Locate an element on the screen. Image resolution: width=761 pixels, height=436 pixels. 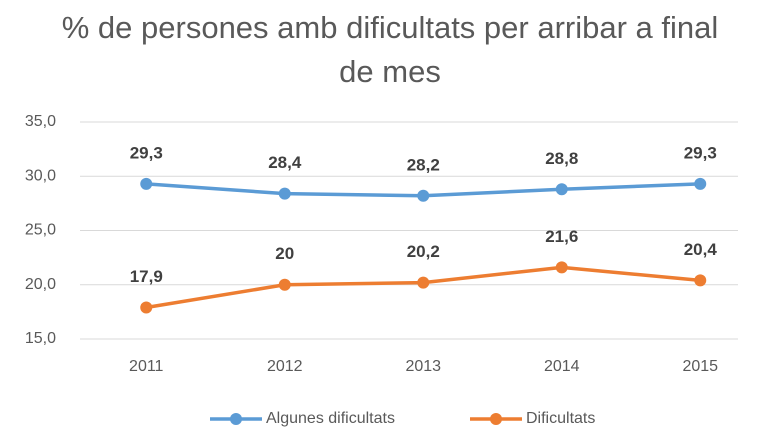
data-label: 17,9 is located at coordinates (146, 276).